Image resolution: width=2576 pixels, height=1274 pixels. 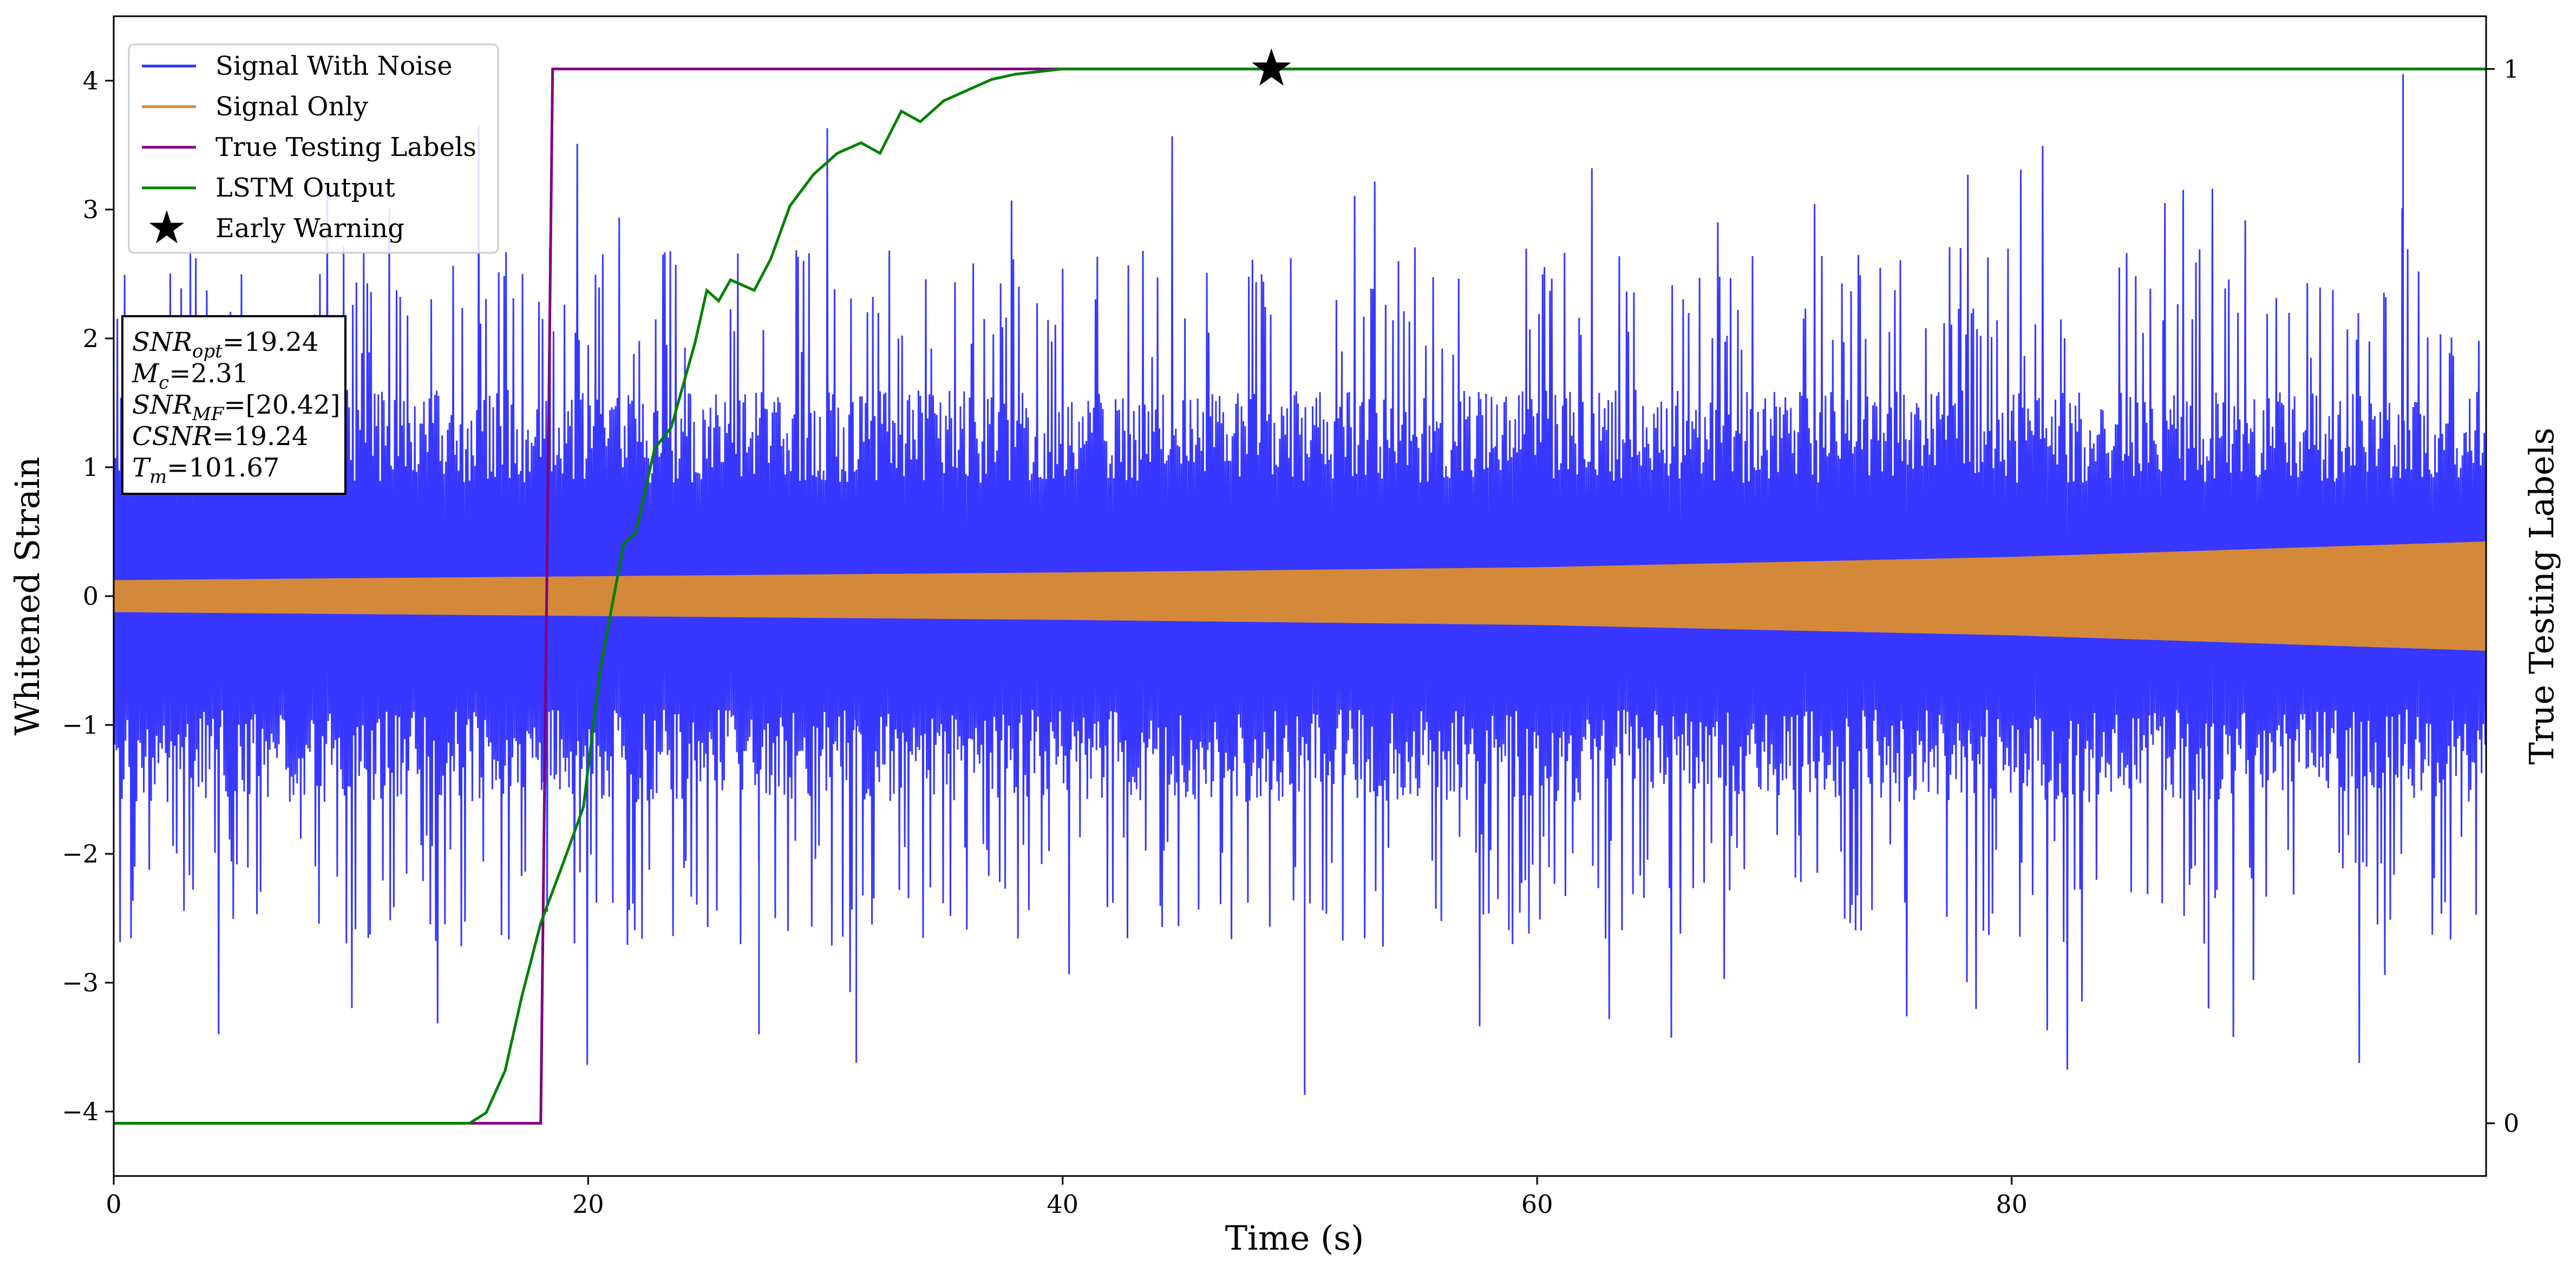 I want to click on y-tick-label: −4, so click(x=80, y=1111).